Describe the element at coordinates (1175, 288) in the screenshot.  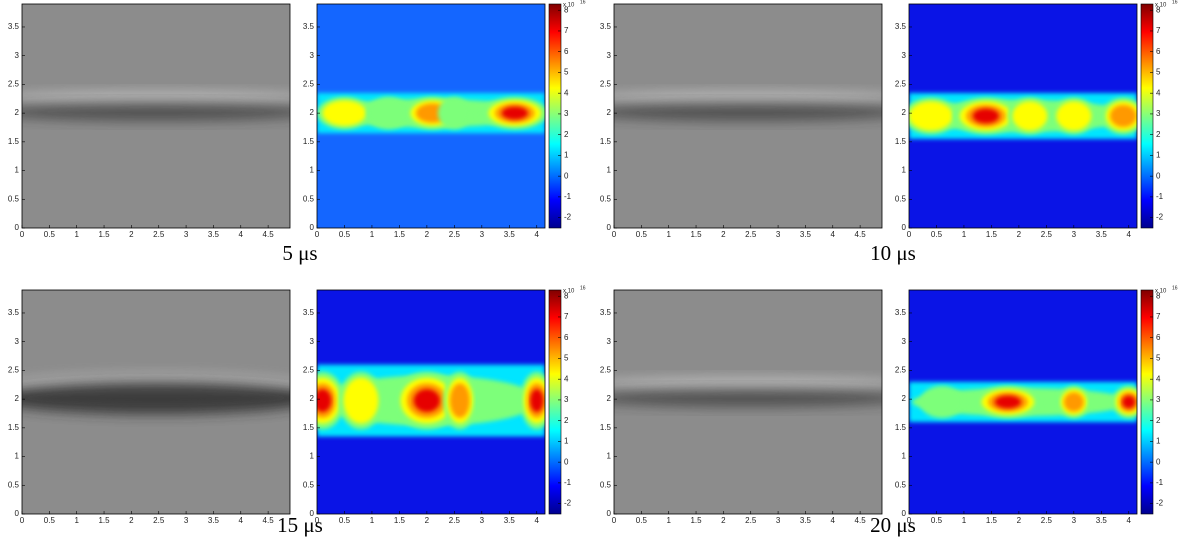
I see `colorbar-exponent: 16` at that location.